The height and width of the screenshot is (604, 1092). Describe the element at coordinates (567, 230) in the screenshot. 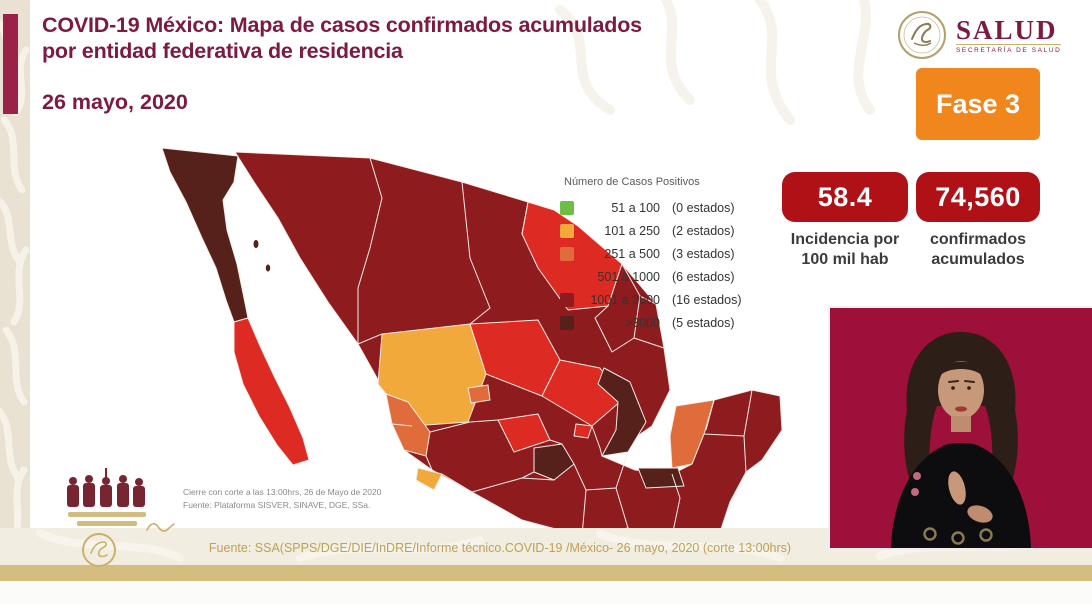

I see `legend-swatch-yellow` at that location.